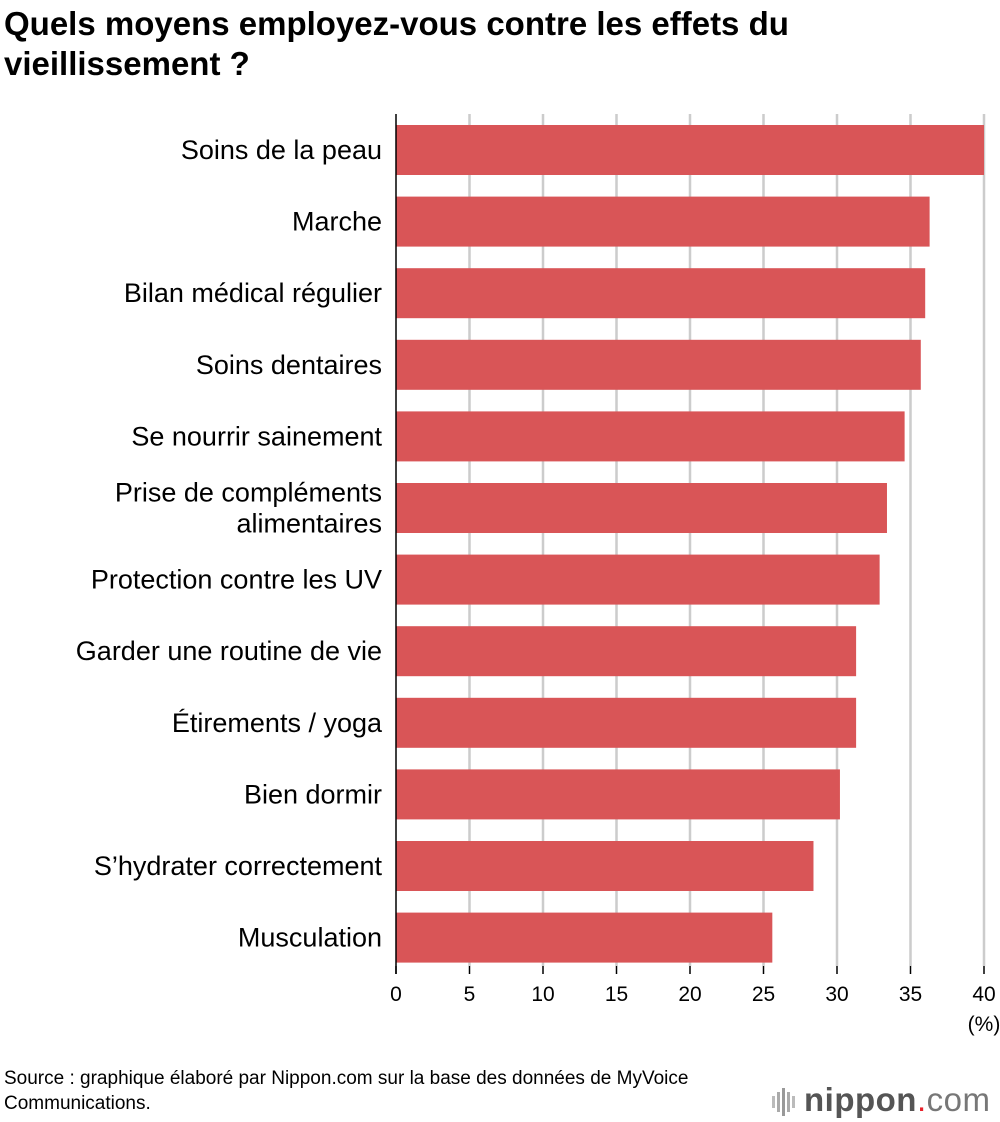 This screenshot has height=1122, width=1000. Describe the element at coordinates (910, 994) in the screenshot. I see `x-tick-label: 35` at that location.